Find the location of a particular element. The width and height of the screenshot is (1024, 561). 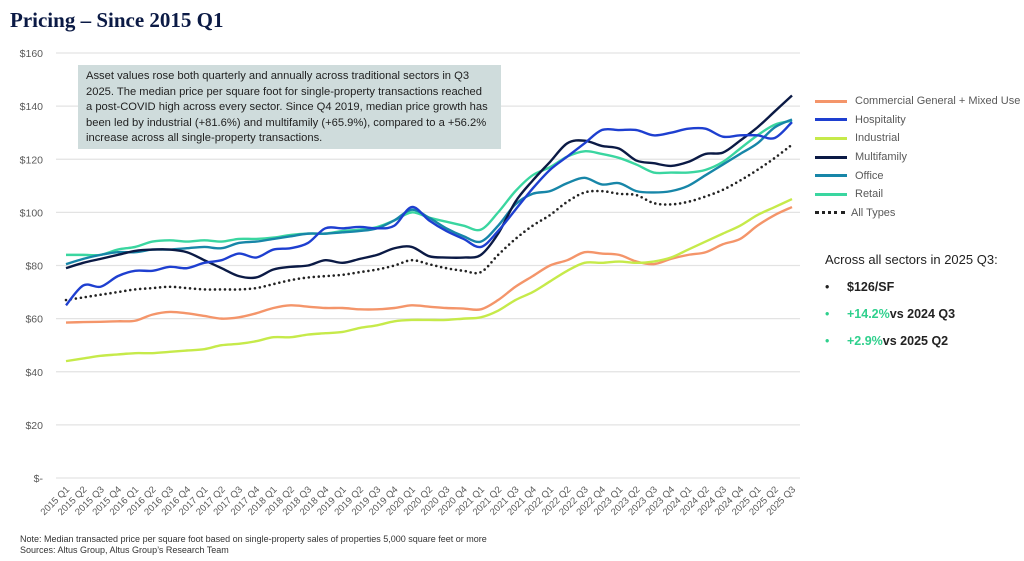

legend-label: Hospitality is located at coordinates (880, 119).